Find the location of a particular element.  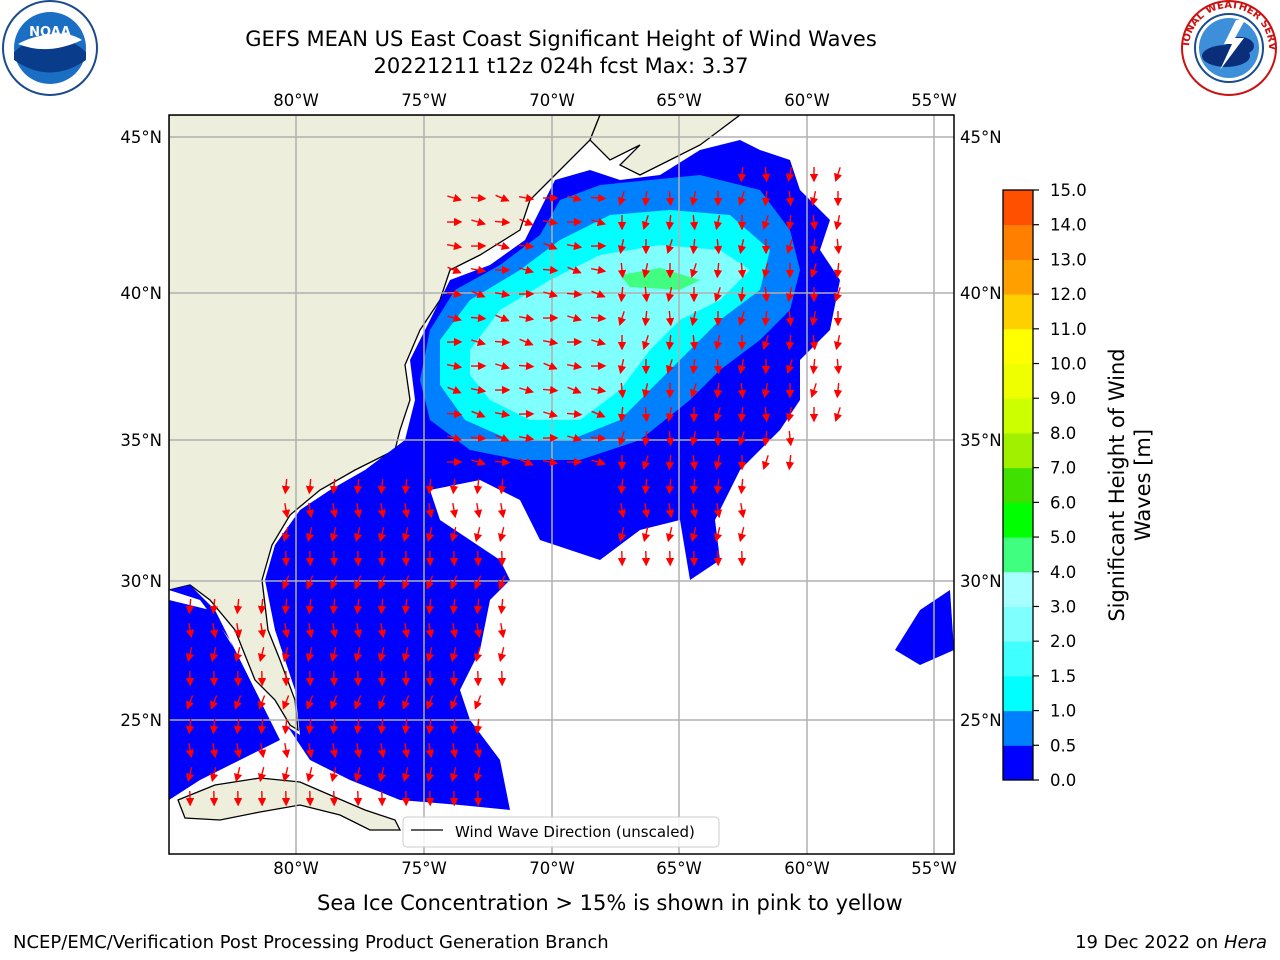

colorbar-tick-label: 5.0 is located at coordinates (1063, 537).